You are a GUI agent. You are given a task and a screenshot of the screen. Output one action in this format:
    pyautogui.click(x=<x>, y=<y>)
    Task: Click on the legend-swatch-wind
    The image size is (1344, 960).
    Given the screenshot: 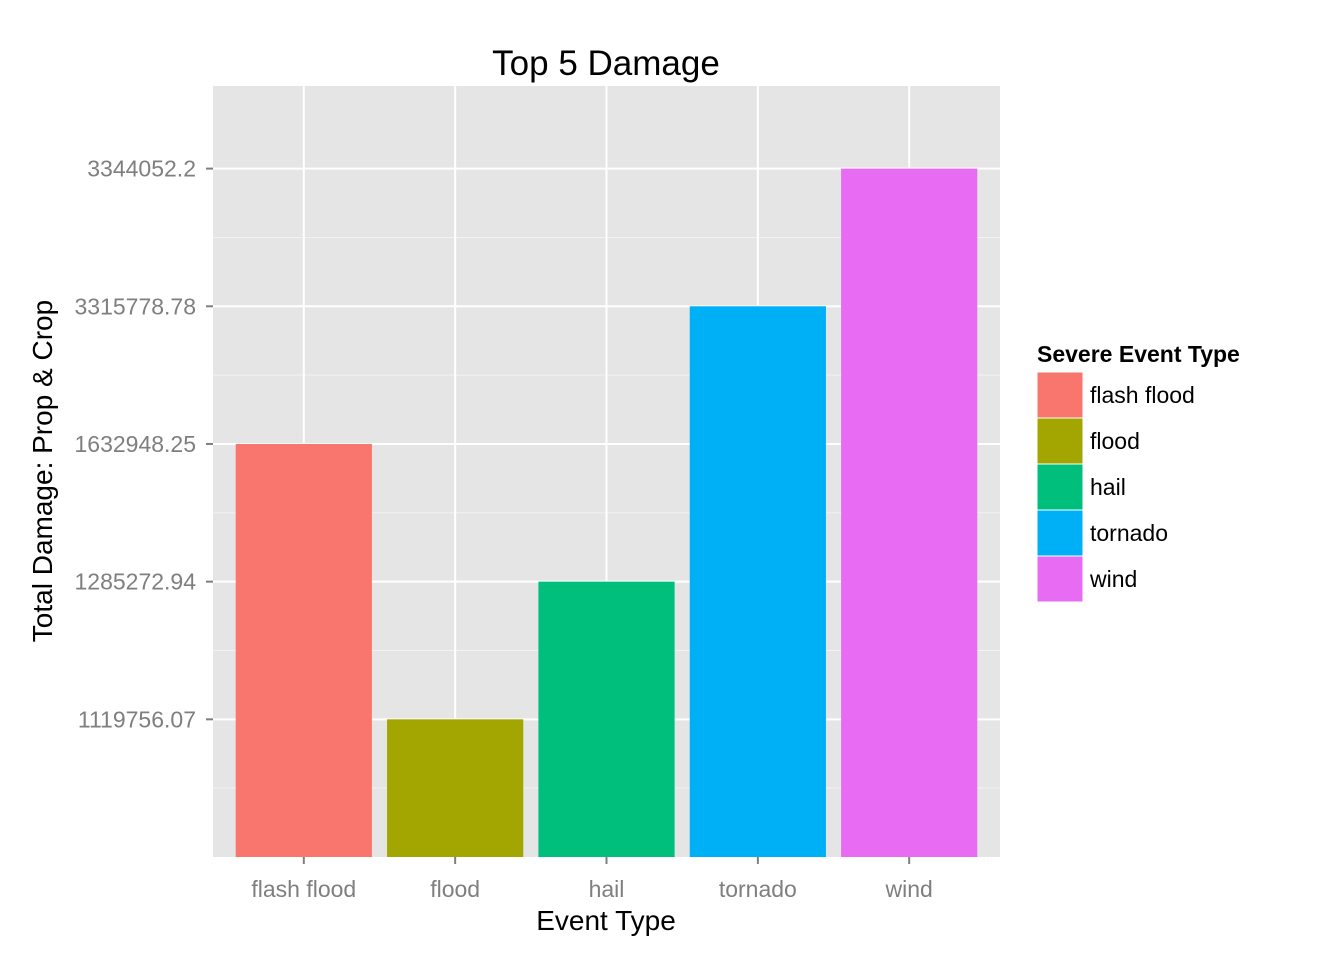 What is the action you would take?
    pyautogui.click(x=1060, y=579)
    